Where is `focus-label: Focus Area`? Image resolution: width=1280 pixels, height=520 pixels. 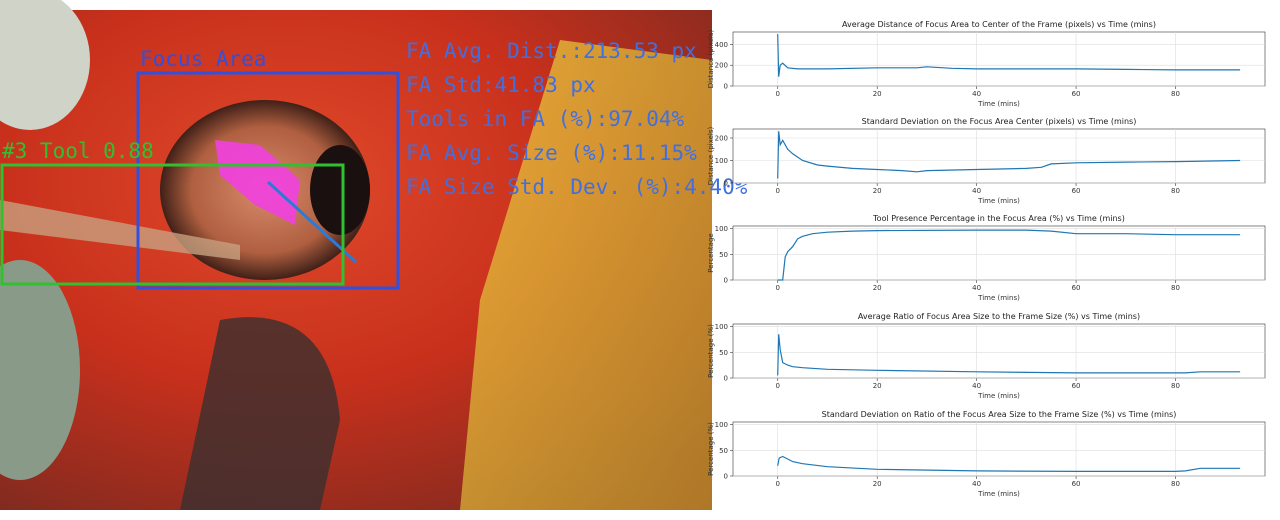
focus-label: Focus Area is located at coordinates (203, 59).